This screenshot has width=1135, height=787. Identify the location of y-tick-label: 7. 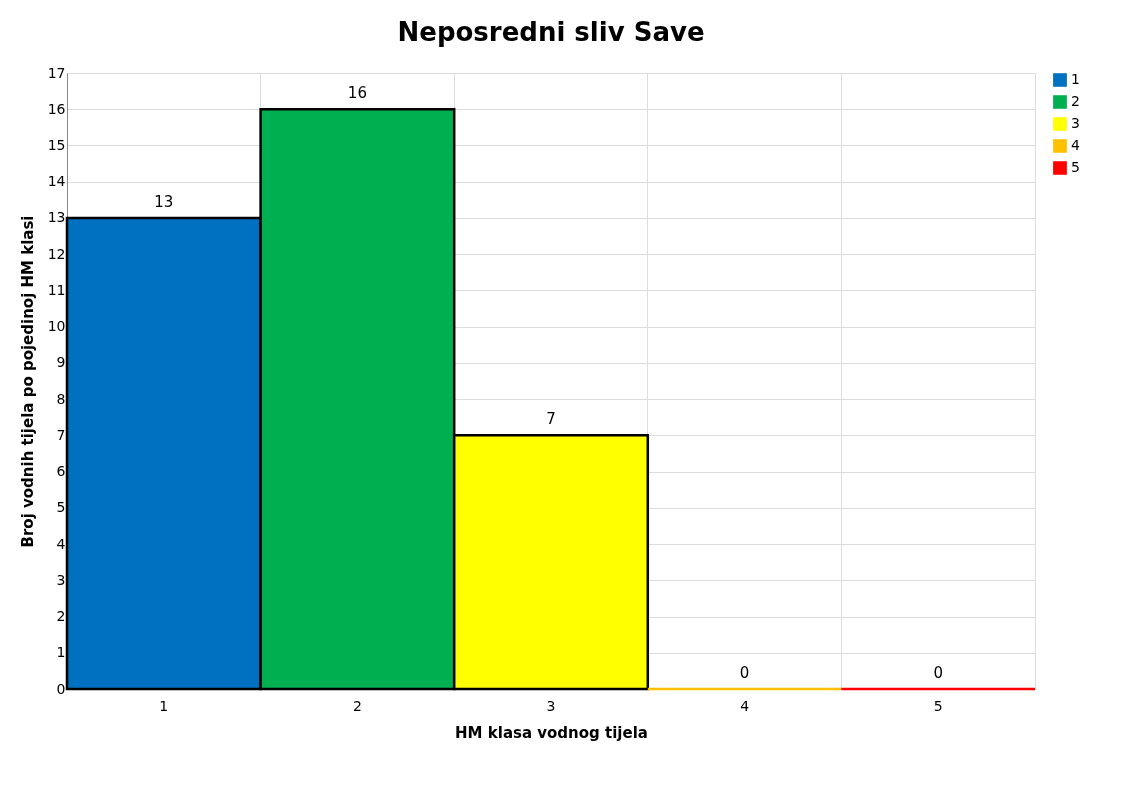
(61, 434).